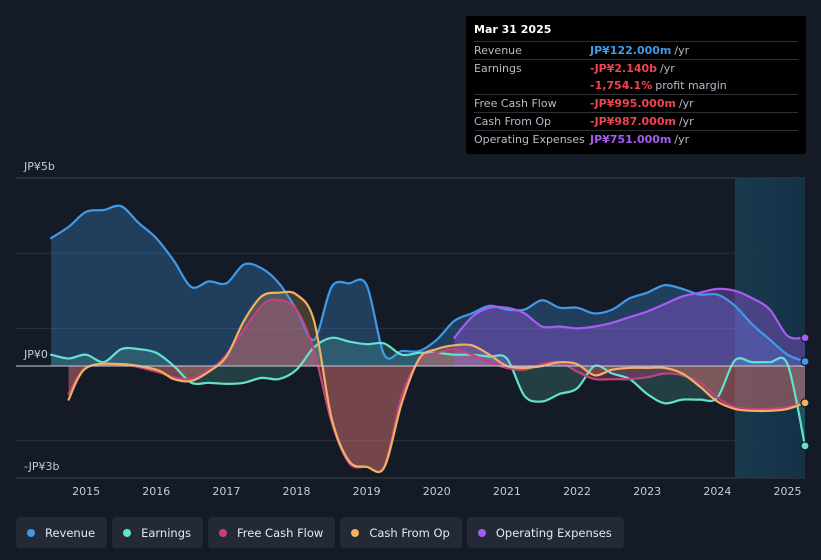 Image resolution: width=821 pixels, height=560 pixels. Describe the element at coordinates (577, 491) in the screenshot. I see `x-tick-label: 2022` at that location.